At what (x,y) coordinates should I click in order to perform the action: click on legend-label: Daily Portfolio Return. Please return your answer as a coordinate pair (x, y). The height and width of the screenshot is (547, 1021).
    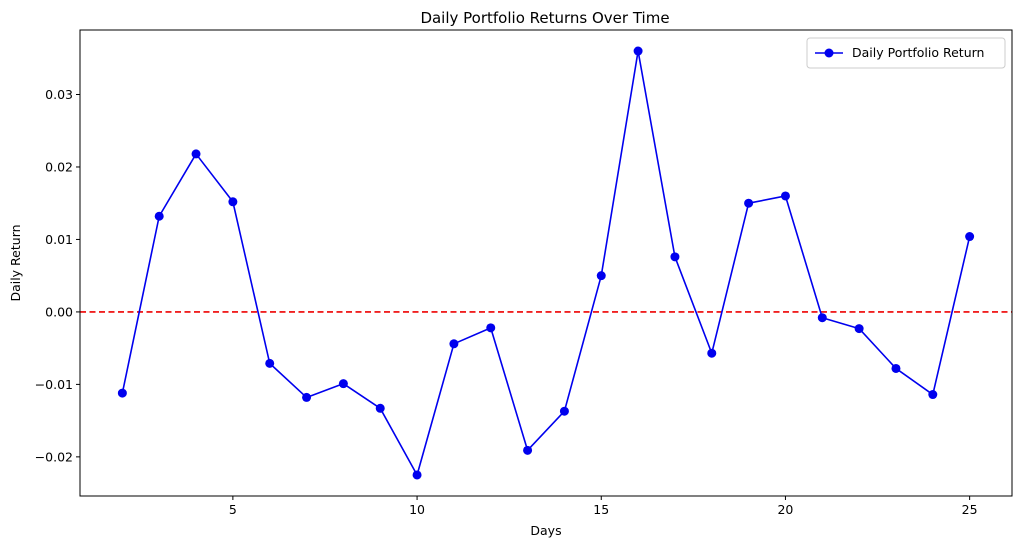
    Looking at the image, I should click on (918, 52).